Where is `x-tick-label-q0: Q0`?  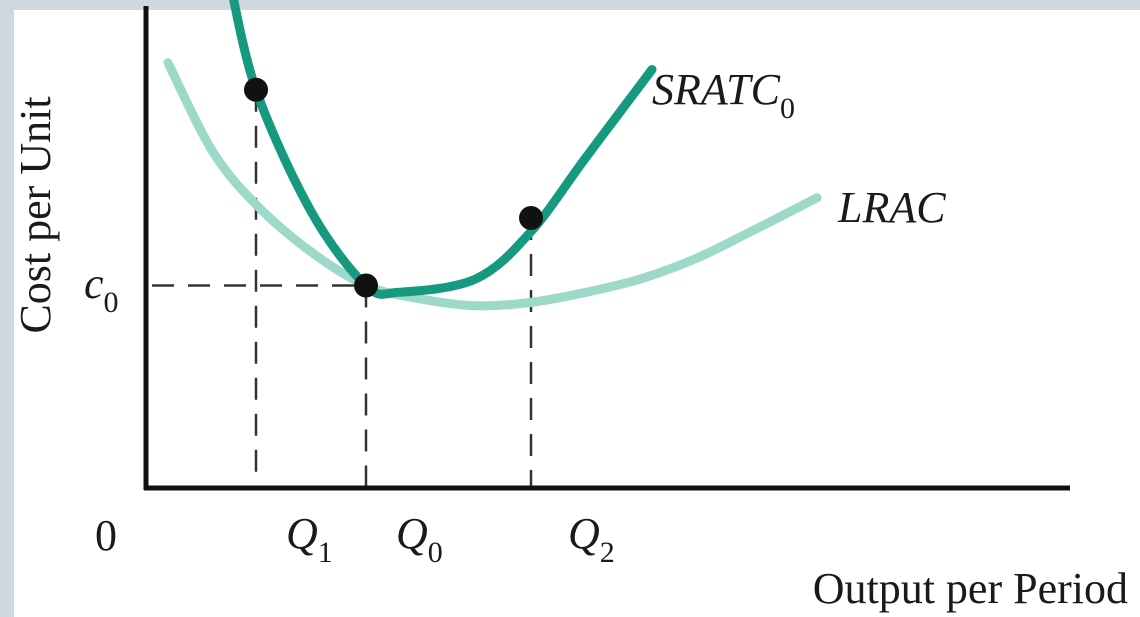 x-tick-label-q0: Q0 is located at coordinates (419, 539).